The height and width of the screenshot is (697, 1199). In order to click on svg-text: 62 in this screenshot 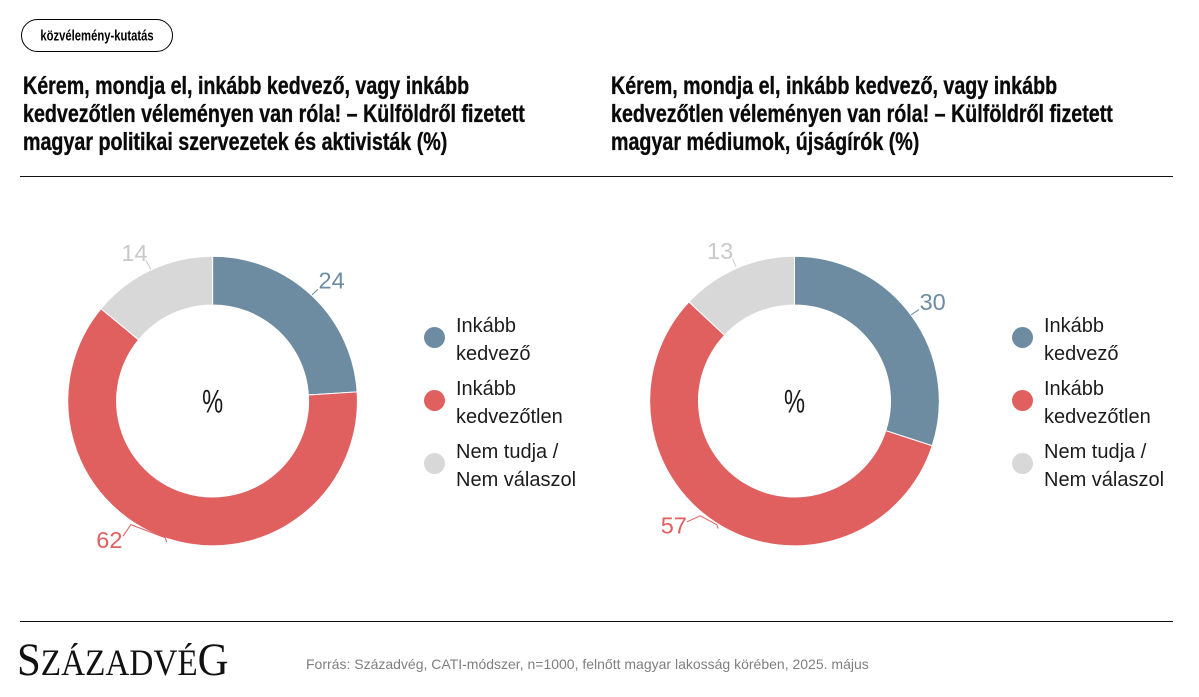, I will do `click(109, 540)`.